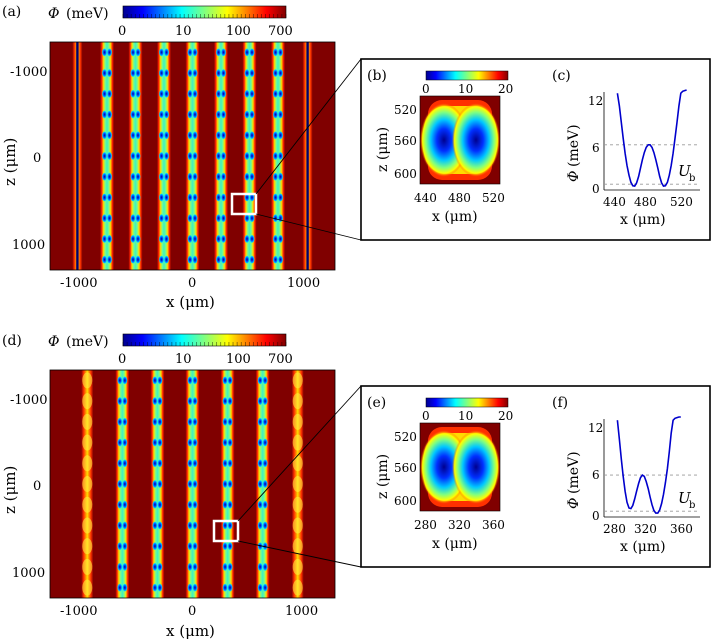 The width and height of the screenshot is (713, 641). What do you see at coordinates (28, 573) in the screenshot?
I see `ytick-label: 1000` at bounding box center [28, 573].